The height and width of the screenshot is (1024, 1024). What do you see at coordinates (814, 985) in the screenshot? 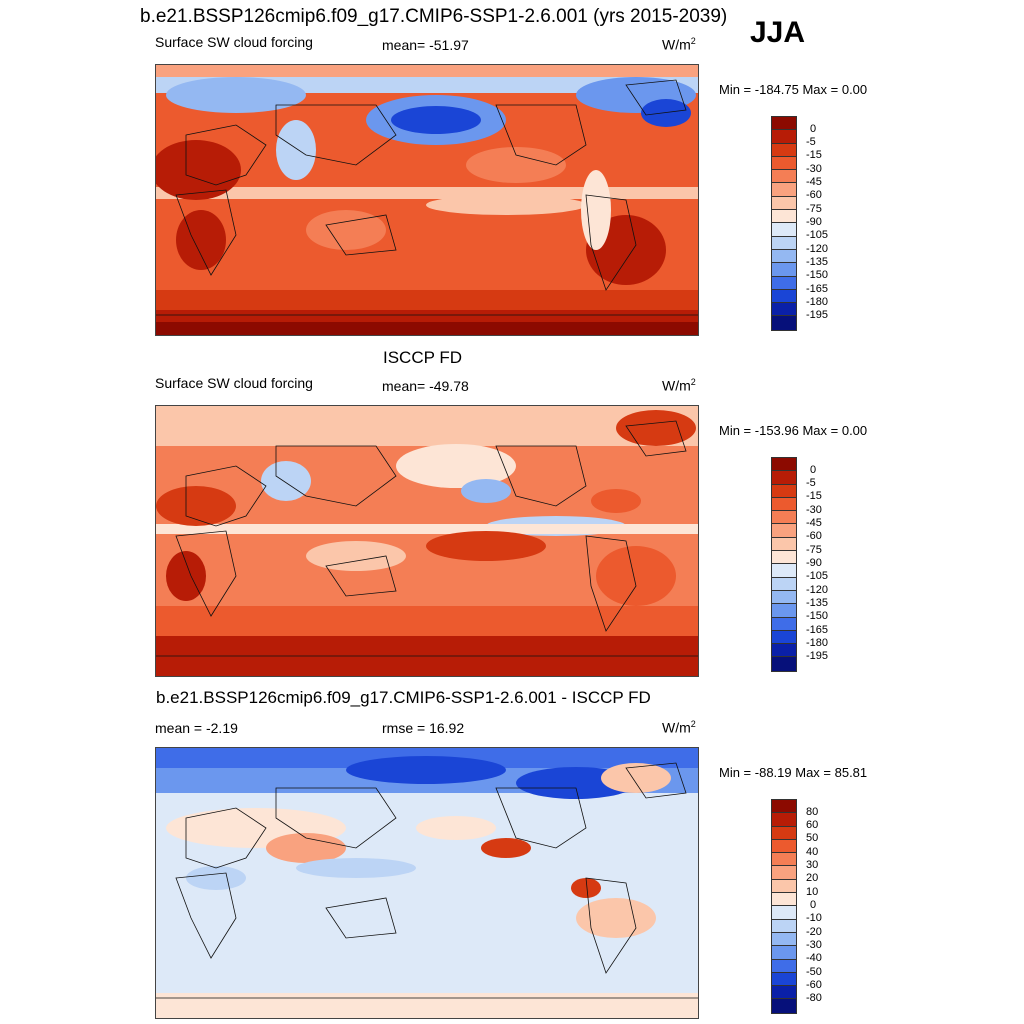
I see `panel3-colorbar-label: -60` at bounding box center [814, 985].